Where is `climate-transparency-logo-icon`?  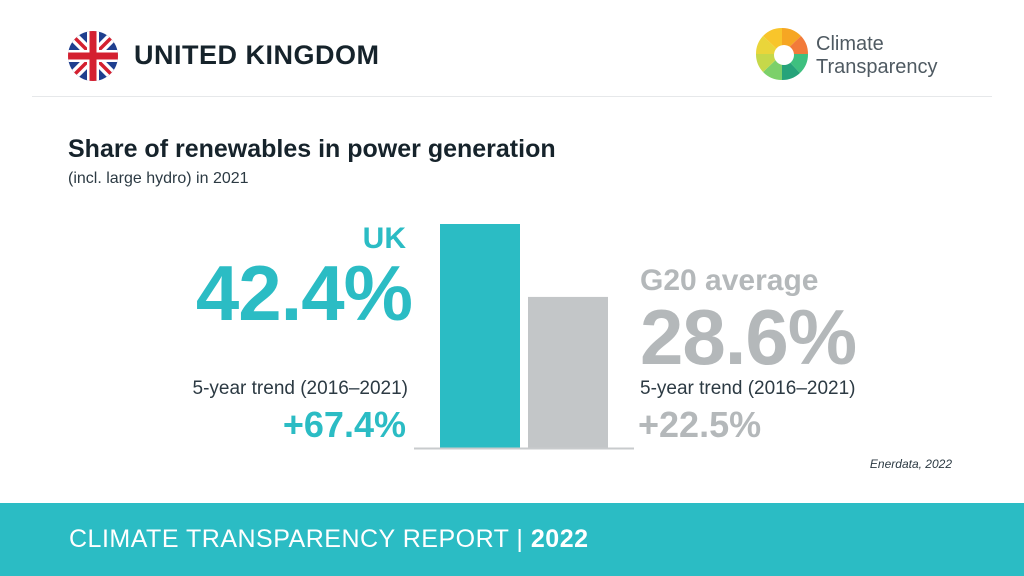
climate-transparency-logo-icon is located at coordinates (782, 54).